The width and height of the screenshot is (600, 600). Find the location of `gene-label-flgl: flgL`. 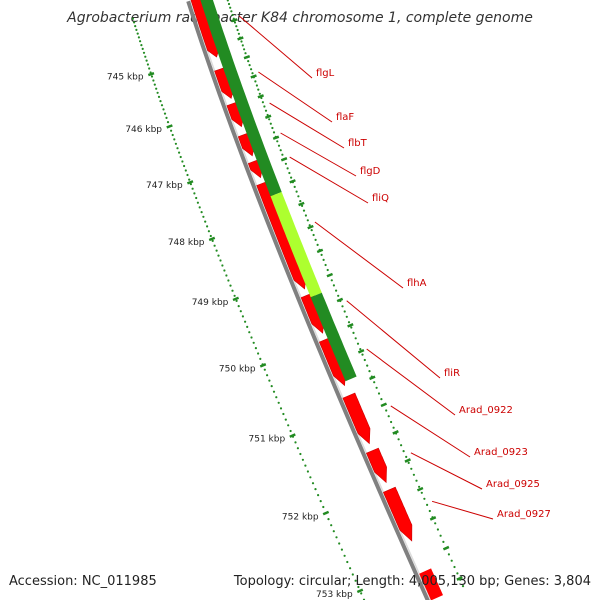

gene-label-flgl: flgL is located at coordinates (325, 73).